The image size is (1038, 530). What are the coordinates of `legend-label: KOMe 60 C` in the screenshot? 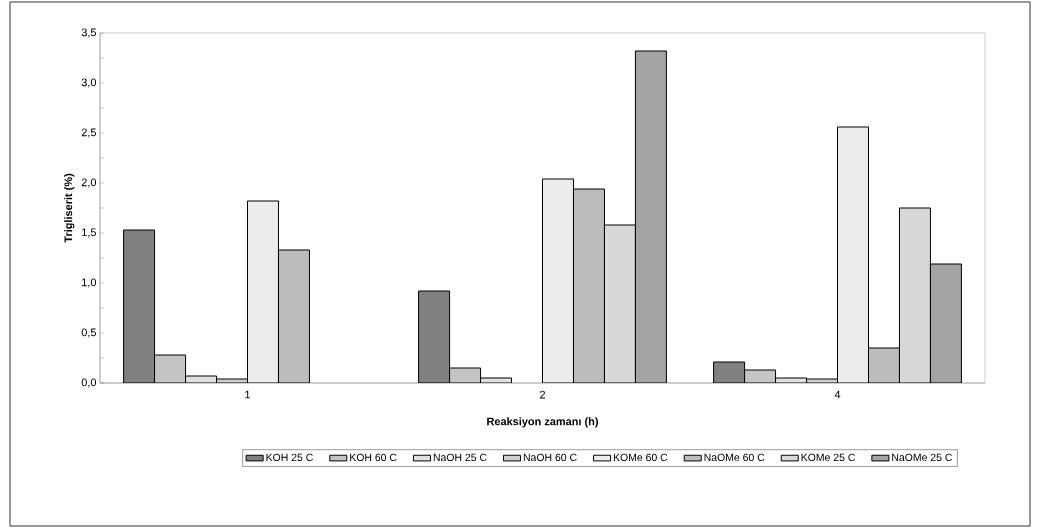 It's located at (640, 457).